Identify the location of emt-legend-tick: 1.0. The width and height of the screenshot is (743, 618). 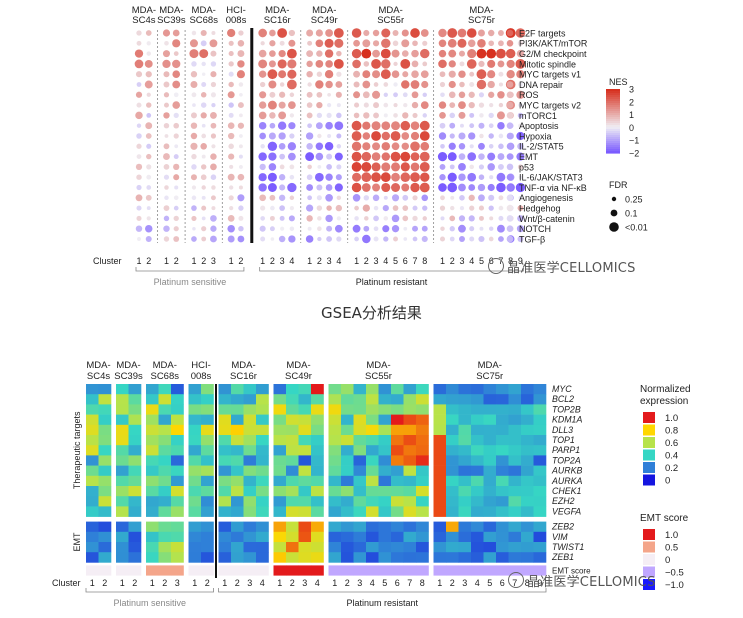
(671, 535).